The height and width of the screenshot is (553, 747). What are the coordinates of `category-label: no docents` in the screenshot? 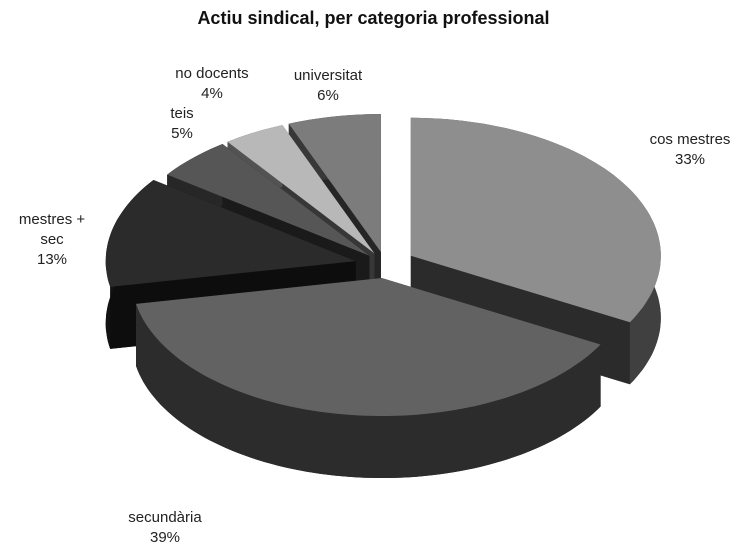 It's located at (212, 73).